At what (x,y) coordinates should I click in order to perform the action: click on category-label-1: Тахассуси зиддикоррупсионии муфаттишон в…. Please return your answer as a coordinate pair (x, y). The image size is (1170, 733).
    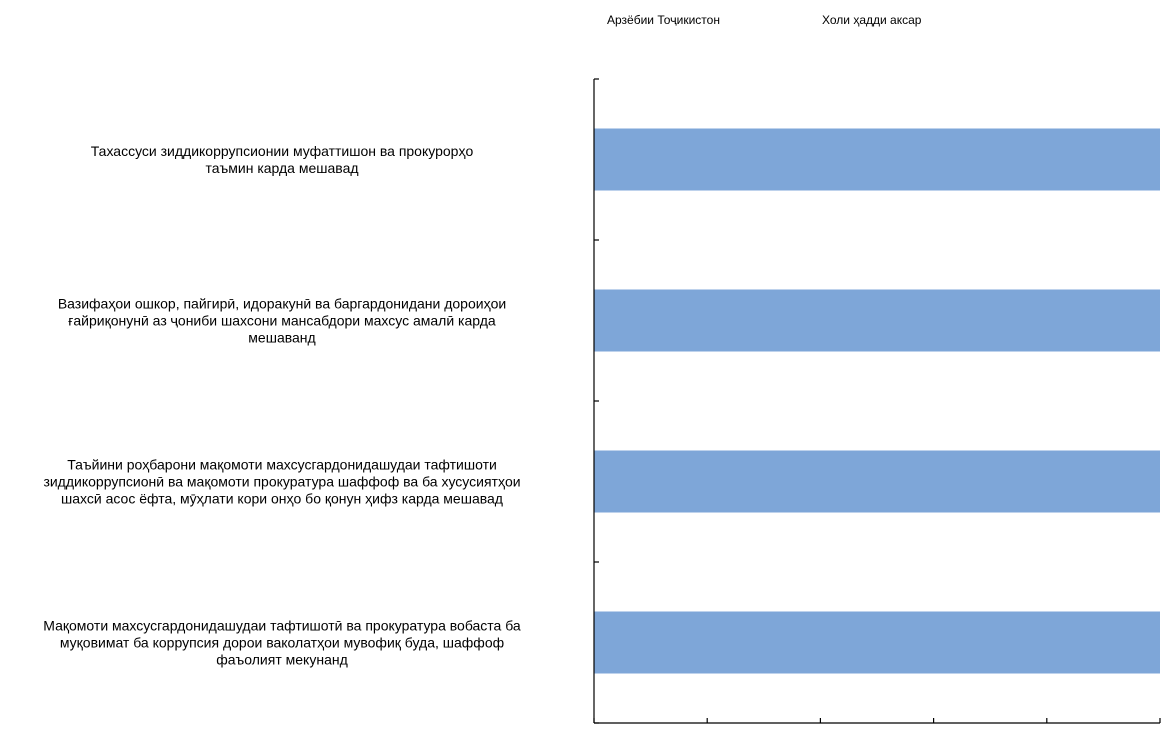
    Looking at the image, I should click on (282, 159).